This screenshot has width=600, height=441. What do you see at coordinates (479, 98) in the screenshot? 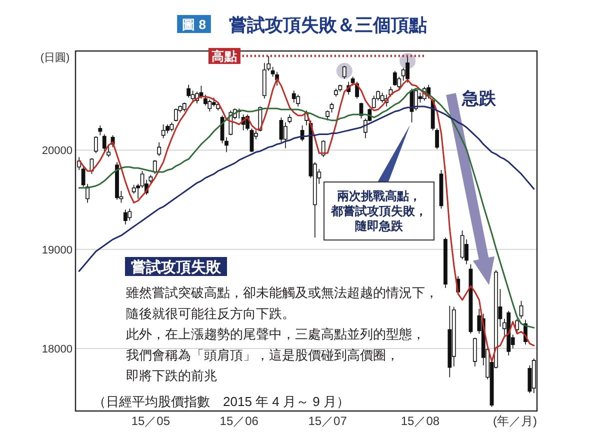
I see `annotation: 急跌` at bounding box center [479, 98].